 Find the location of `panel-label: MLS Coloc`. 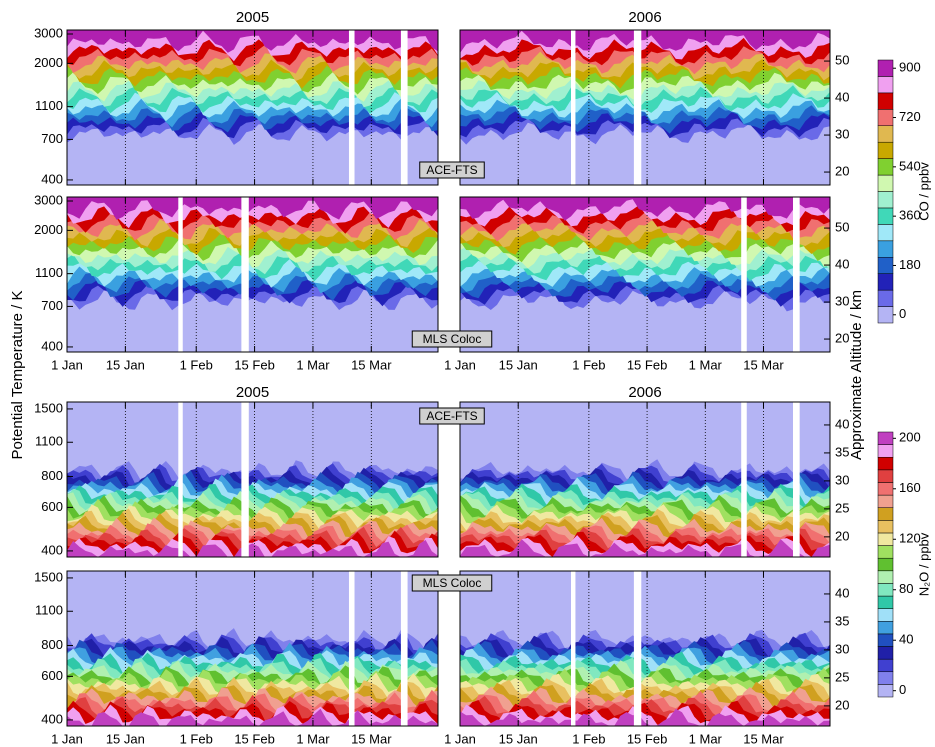

panel-label: MLS Coloc is located at coordinates (452, 339).